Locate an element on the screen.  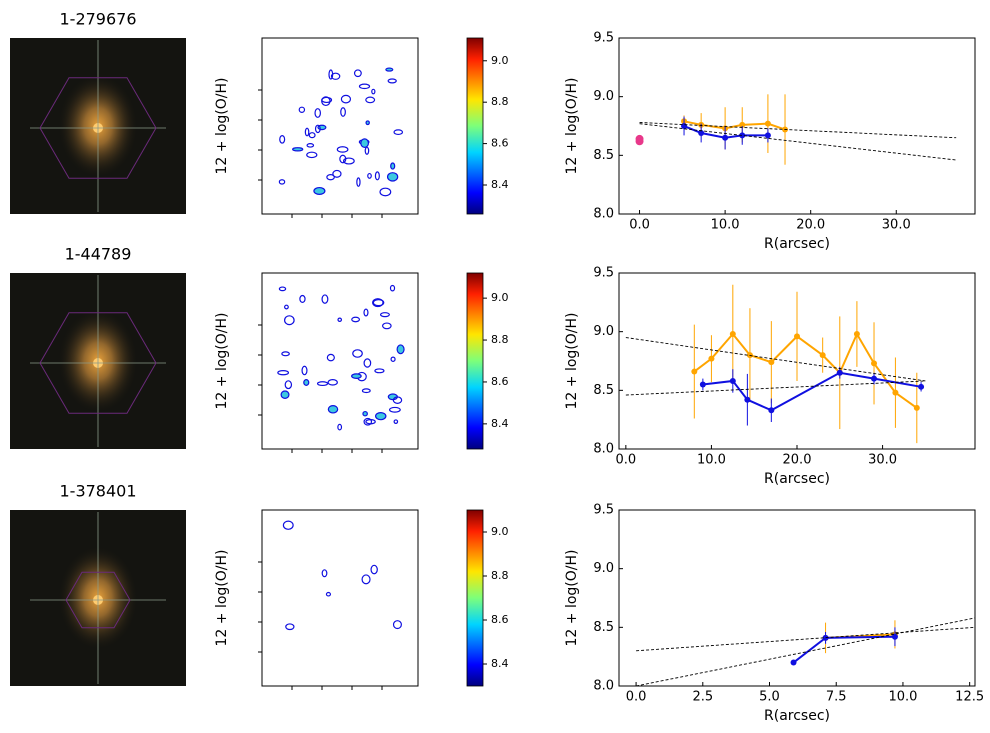
x-tick-label: 7.5 is located at coordinates (836, 697).